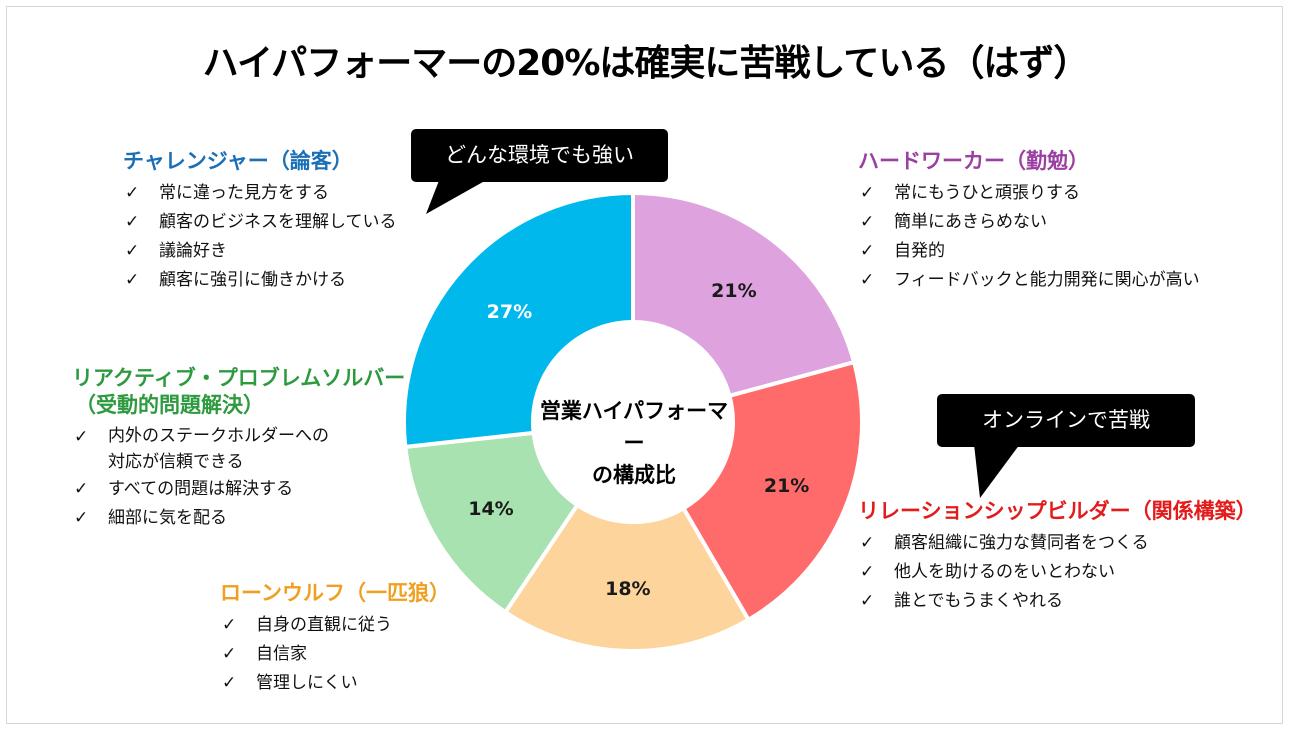 The height and width of the screenshot is (732, 1291). Describe the element at coordinates (335, 593) in the screenshot. I see `group-title: ローンウルフ（一匹狼）` at that location.